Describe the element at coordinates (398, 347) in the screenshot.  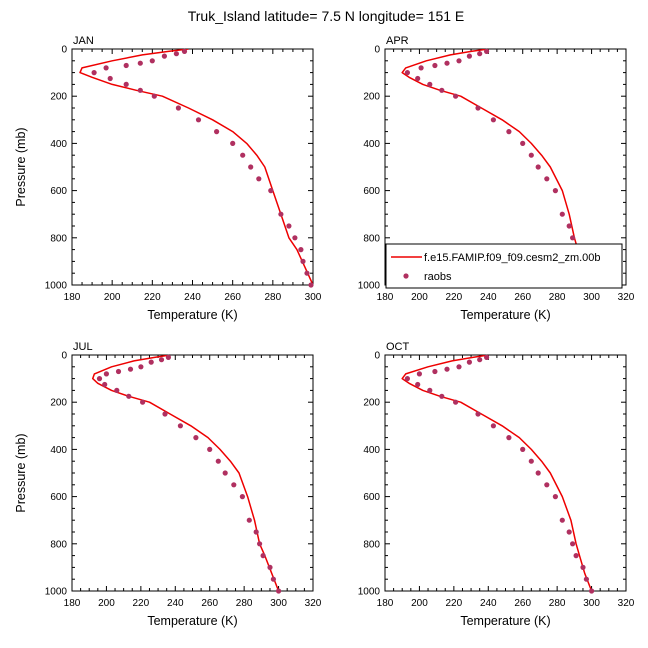
I see `panel-month-label: OCT` at that location.